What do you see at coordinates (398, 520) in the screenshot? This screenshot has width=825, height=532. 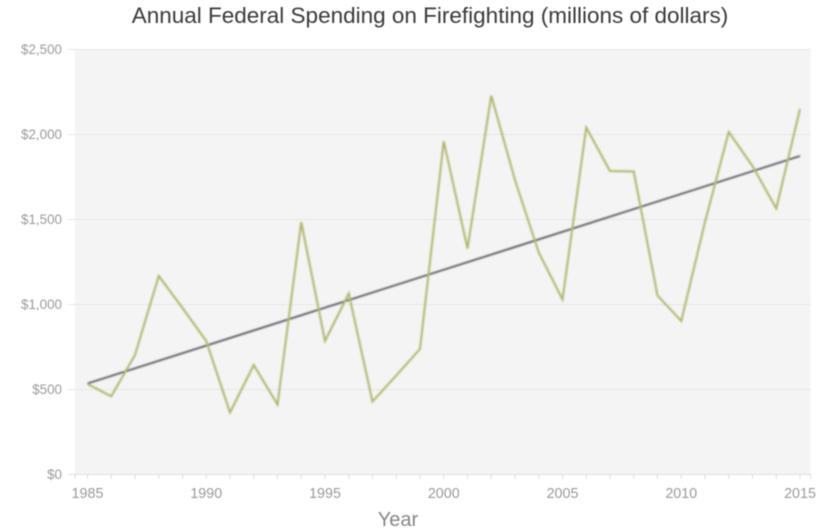 I see `svg-text: Year` at bounding box center [398, 520].